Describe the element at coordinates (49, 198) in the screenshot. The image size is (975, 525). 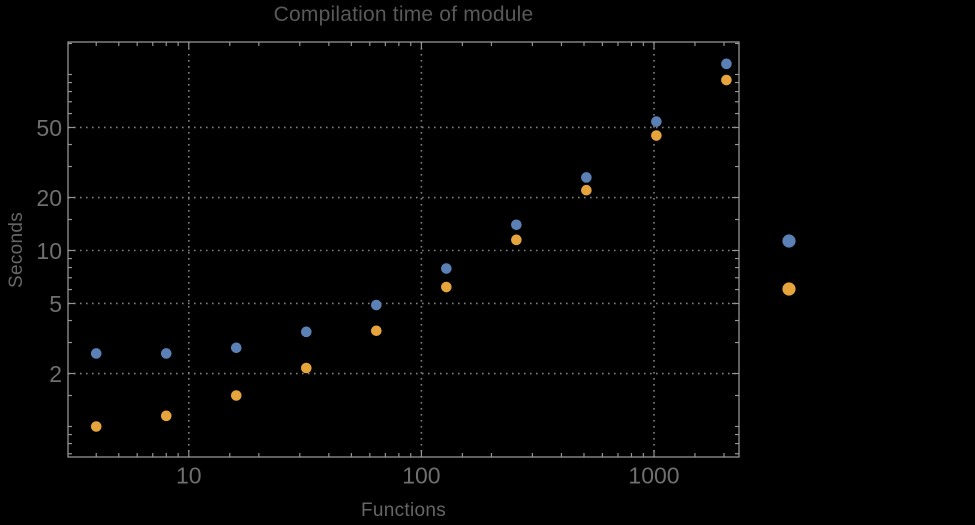
I see `y-tick-label-20: 20` at that location.